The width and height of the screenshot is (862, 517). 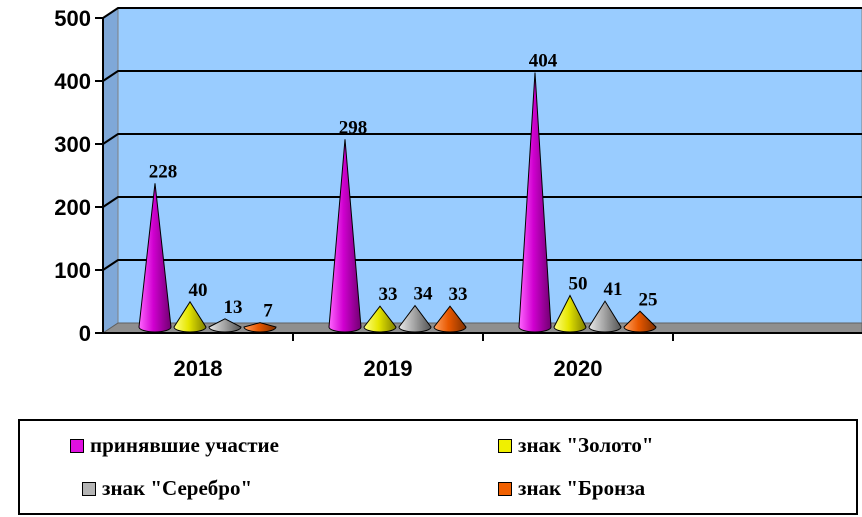 I want to click on legend-item-bronze: знак "Бронза, so click(x=571, y=488).